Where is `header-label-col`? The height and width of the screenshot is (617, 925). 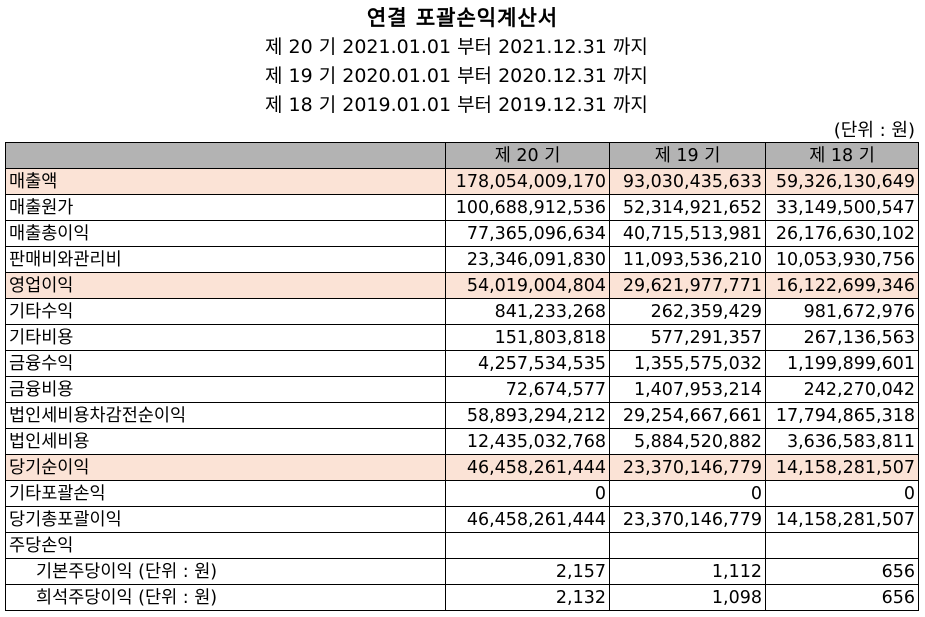
header-label-col is located at coordinates (225, 155).